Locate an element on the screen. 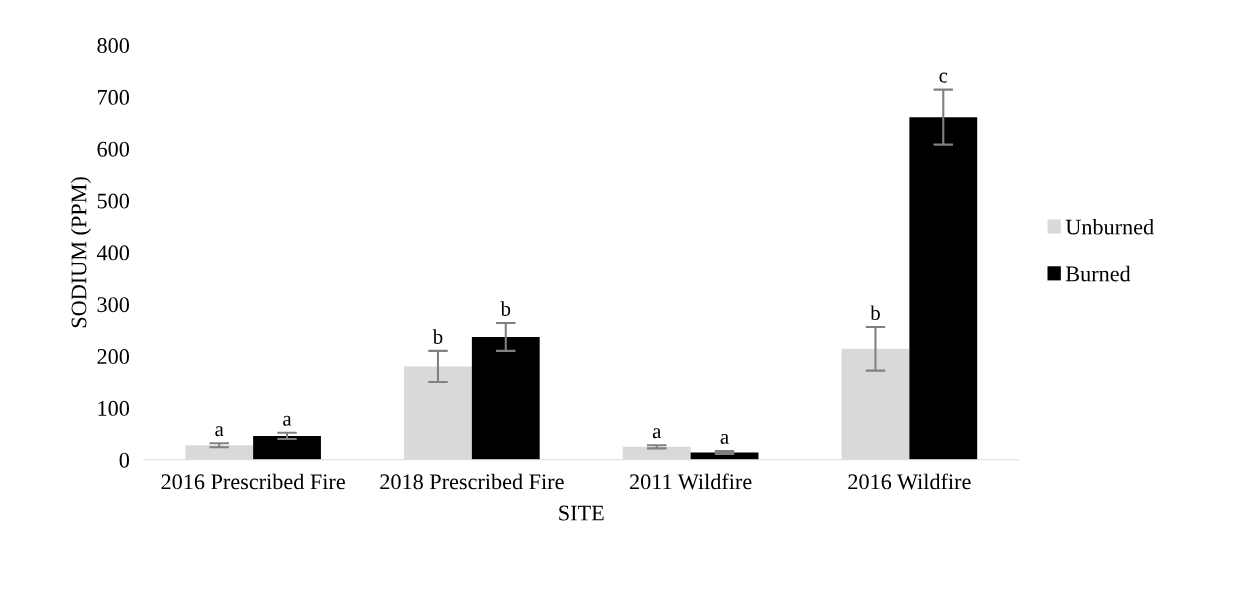  legend-label: Burned is located at coordinates (1098, 273).